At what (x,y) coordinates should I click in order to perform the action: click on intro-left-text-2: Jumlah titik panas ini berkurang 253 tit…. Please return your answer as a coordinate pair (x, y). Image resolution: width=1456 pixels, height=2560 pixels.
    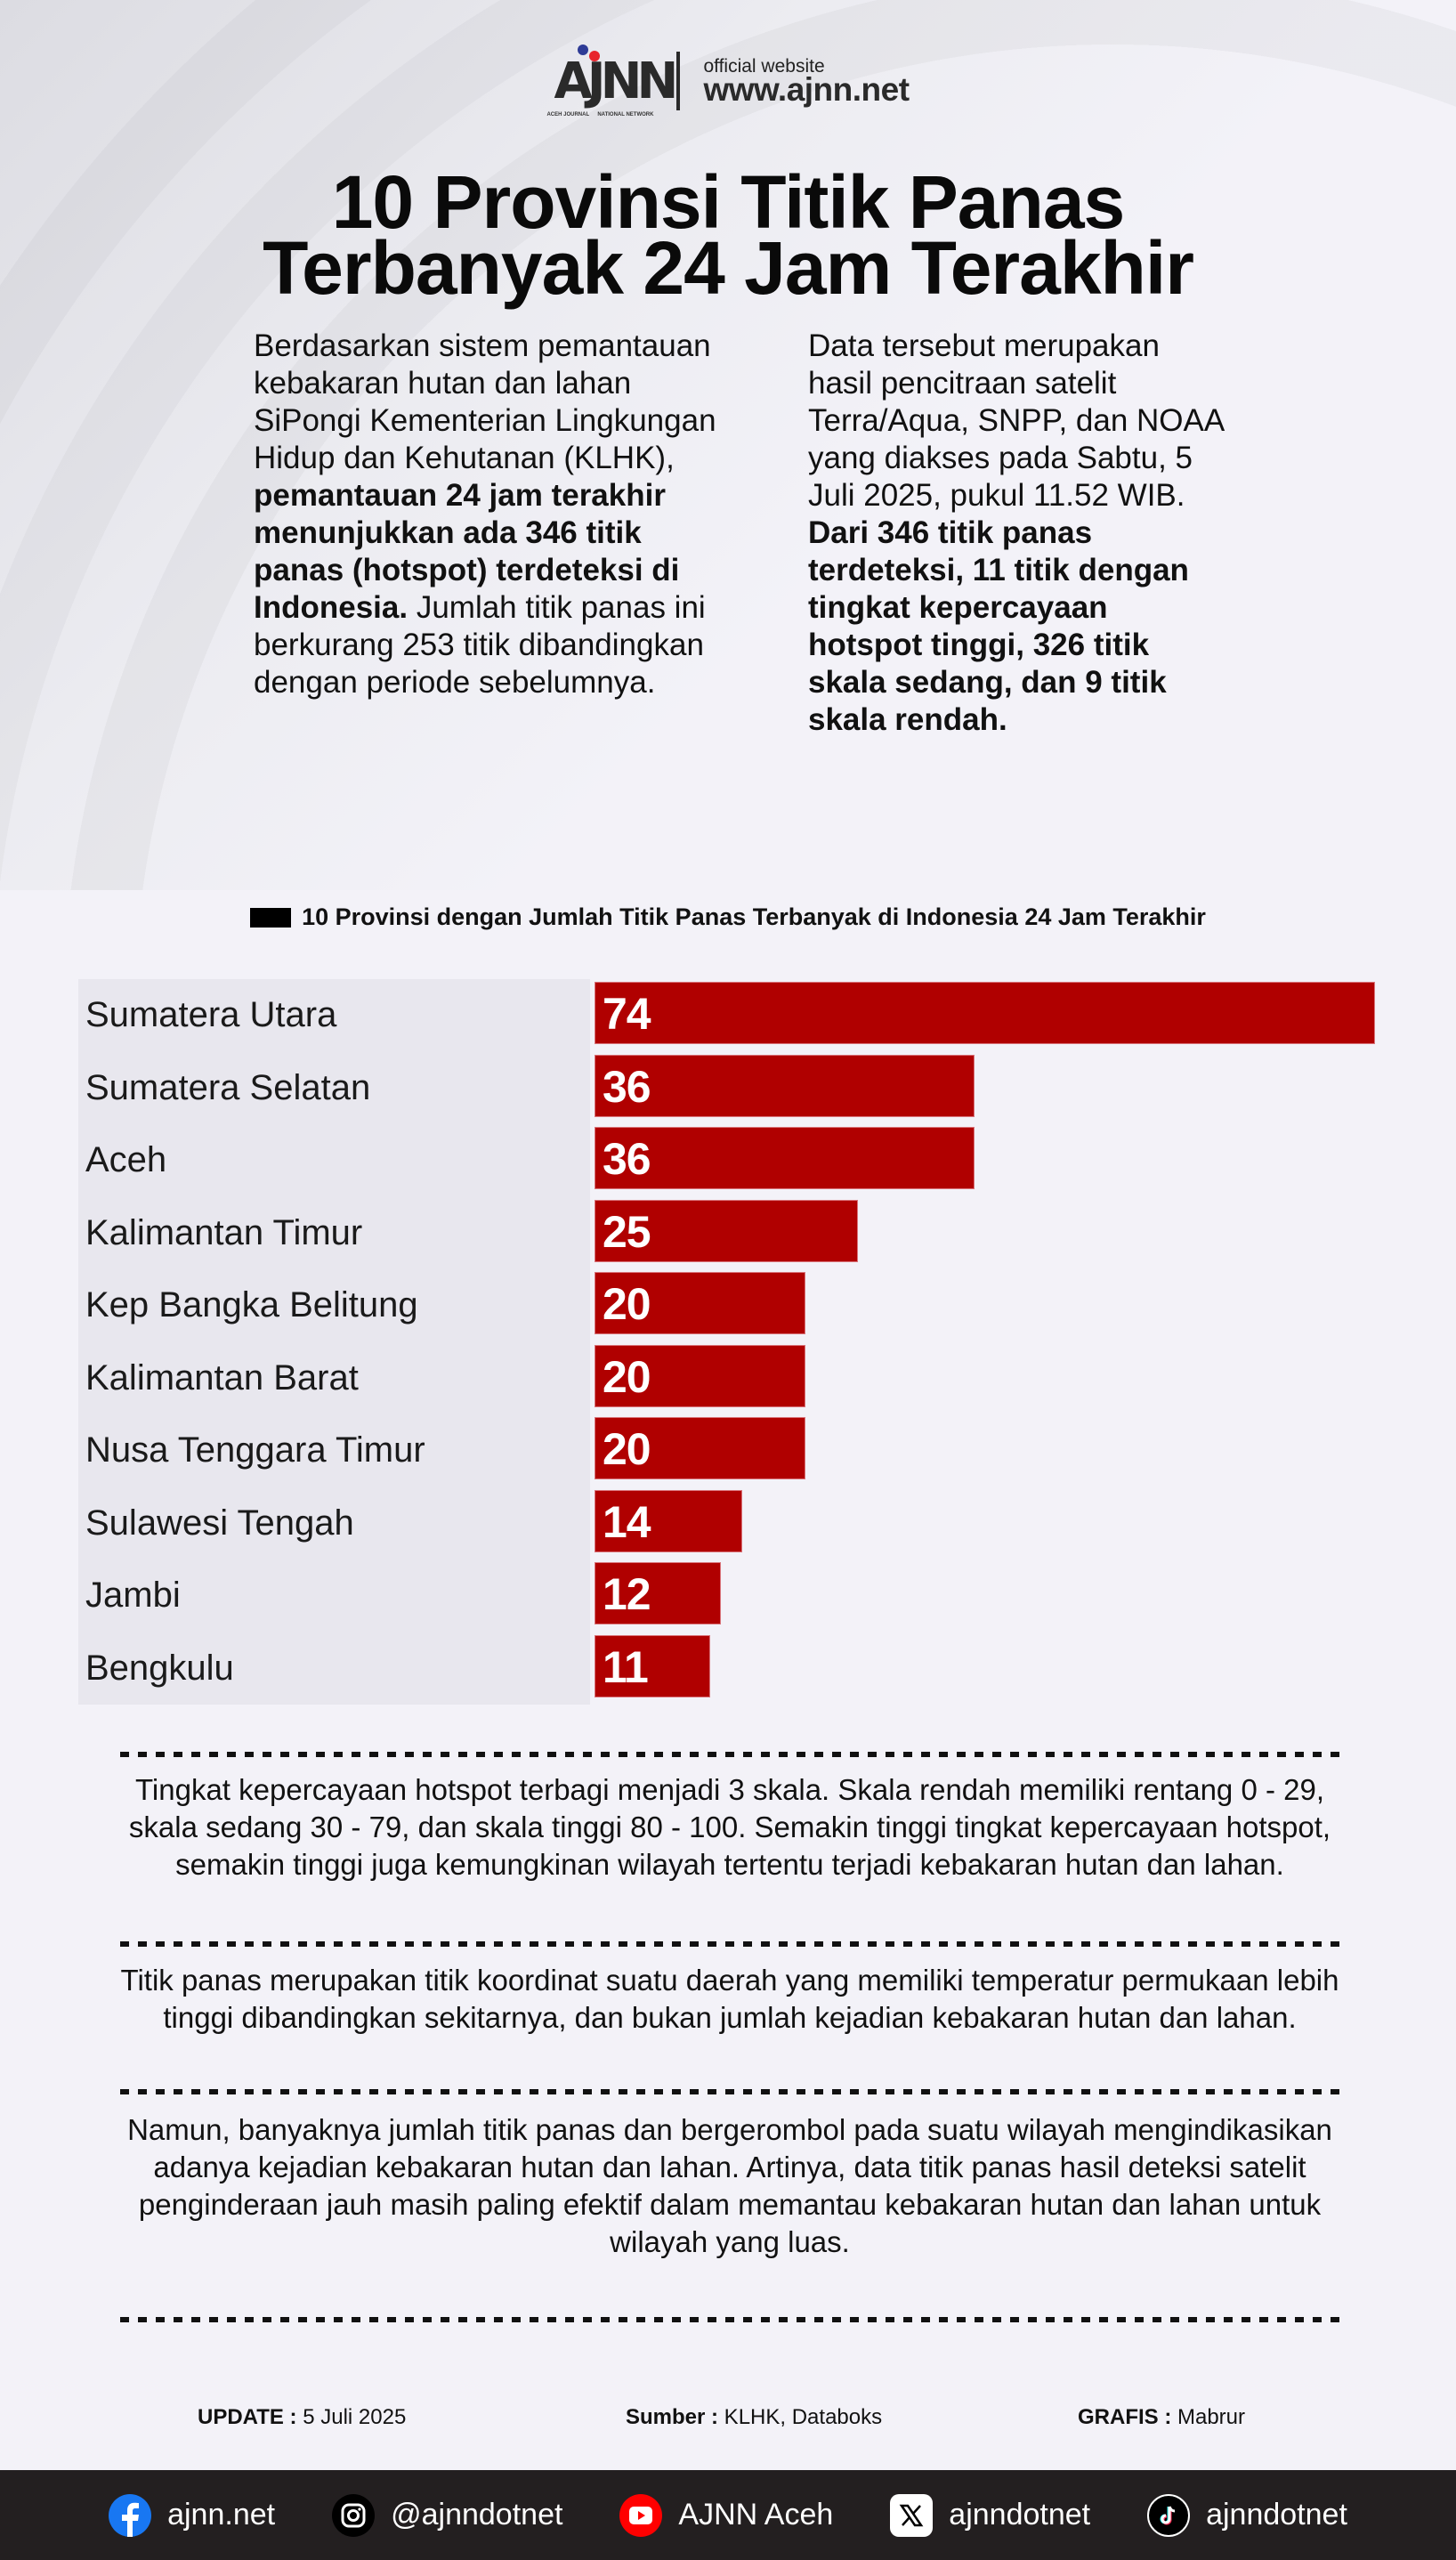
    Looking at the image, I should click on (480, 645).